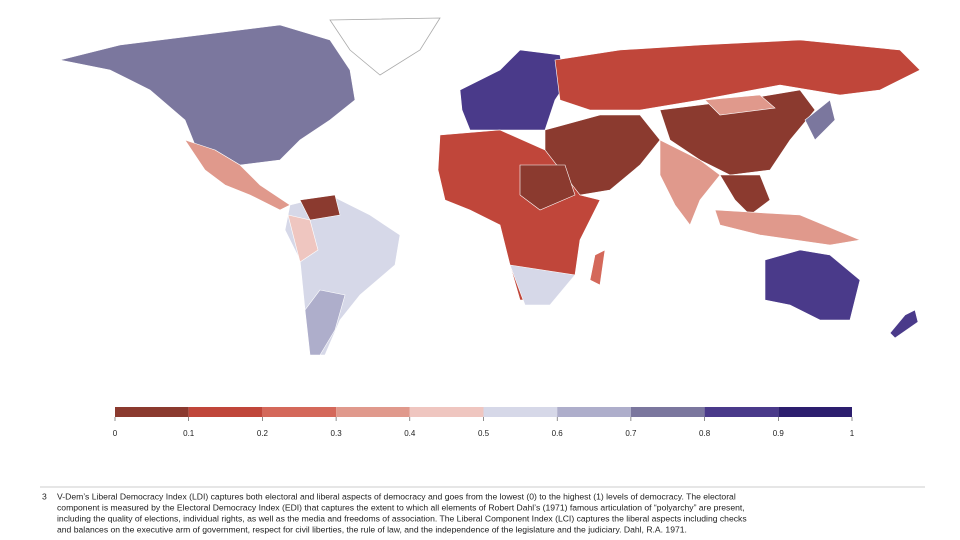  Describe the element at coordinates (484, 433) in the screenshot. I see `tick-label: 0.5` at that location.